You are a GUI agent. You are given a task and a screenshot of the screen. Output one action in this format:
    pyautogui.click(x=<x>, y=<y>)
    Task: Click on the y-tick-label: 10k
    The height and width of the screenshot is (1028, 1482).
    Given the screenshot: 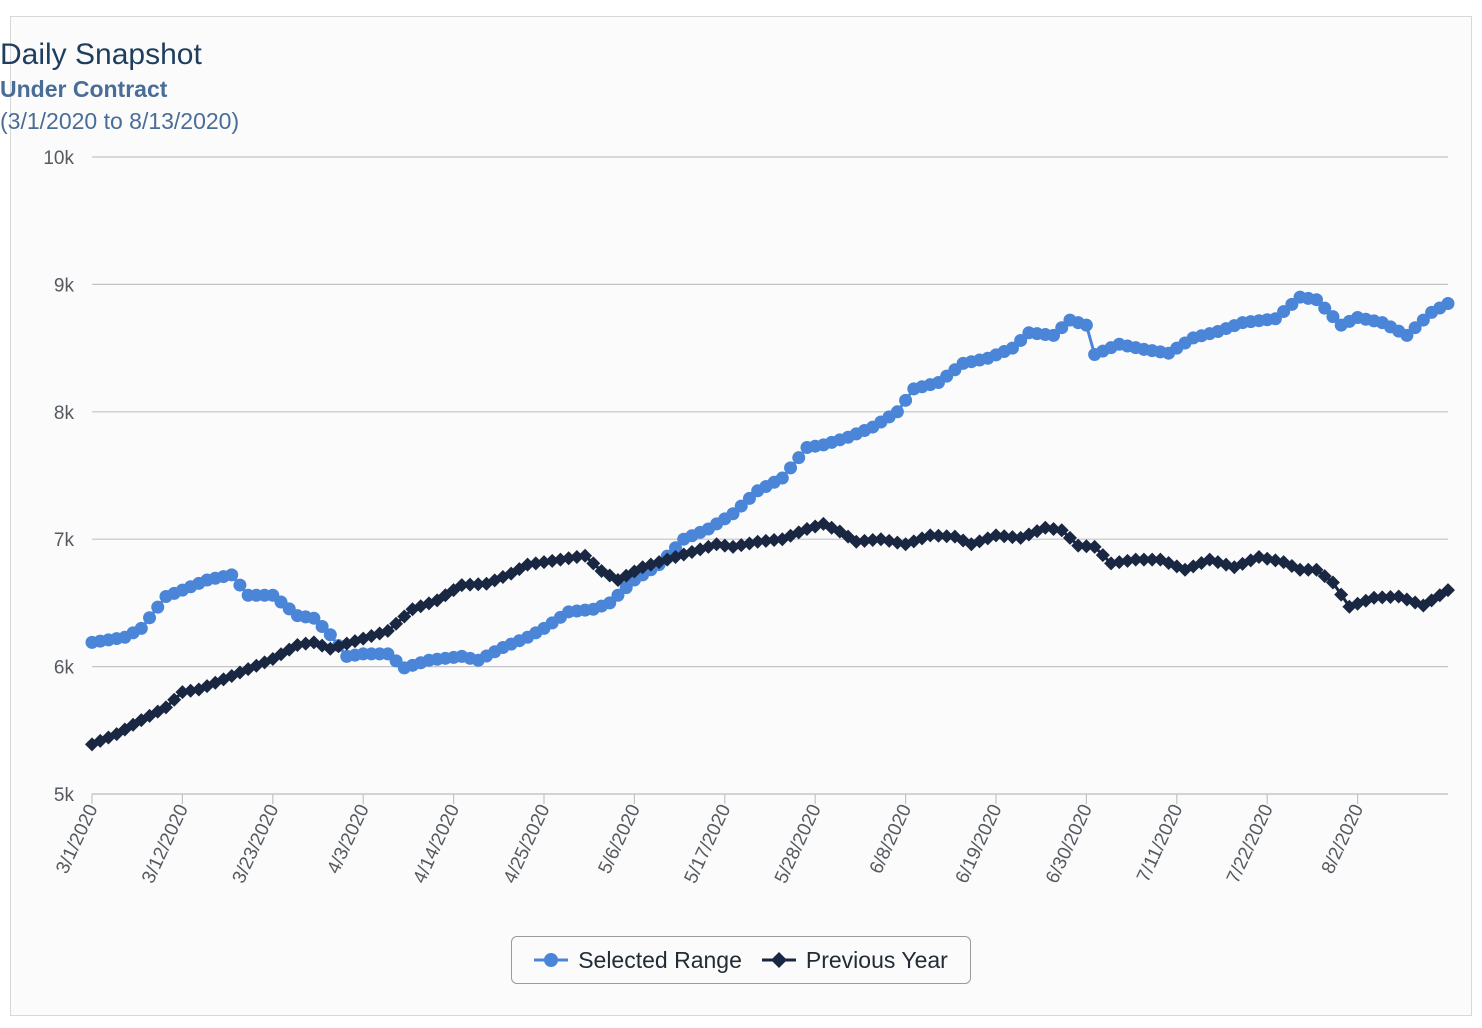 What is the action you would take?
    pyautogui.click(x=58, y=158)
    